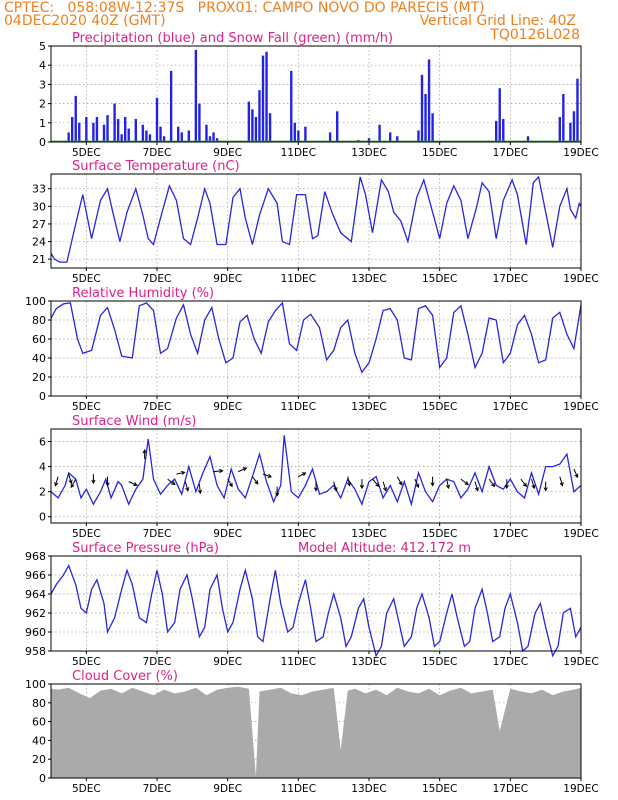  What do you see at coordinates (39, 259) in the screenshot?
I see `y-tick-label: 21` at bounding box center [39, 259].